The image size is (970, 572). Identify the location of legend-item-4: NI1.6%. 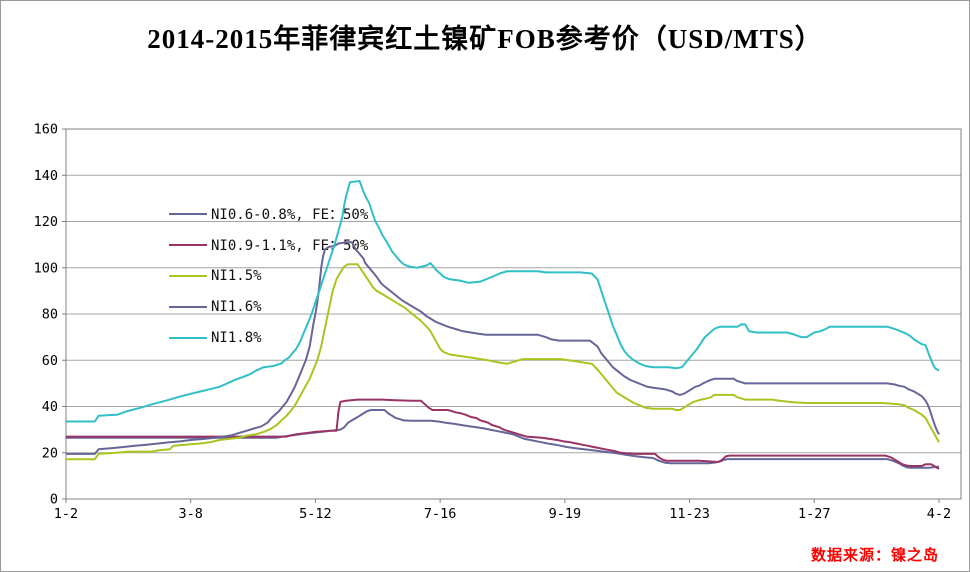
(268, 306).